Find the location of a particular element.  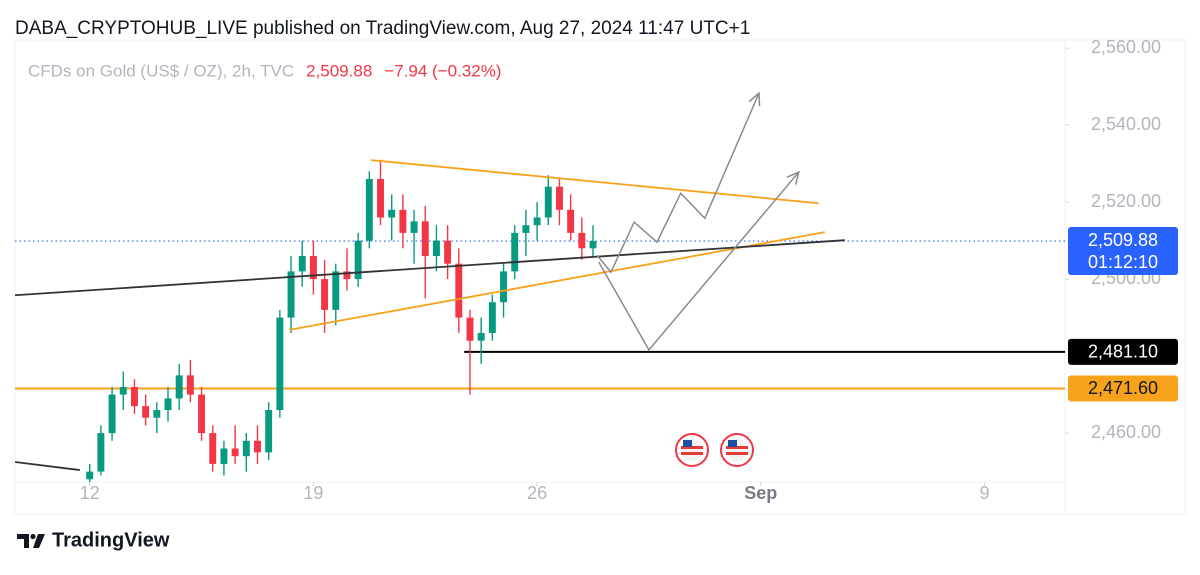

symbol: CFDs on Gold (US$ / OZ), 2h, TVC is located at coordinates (161, 70).